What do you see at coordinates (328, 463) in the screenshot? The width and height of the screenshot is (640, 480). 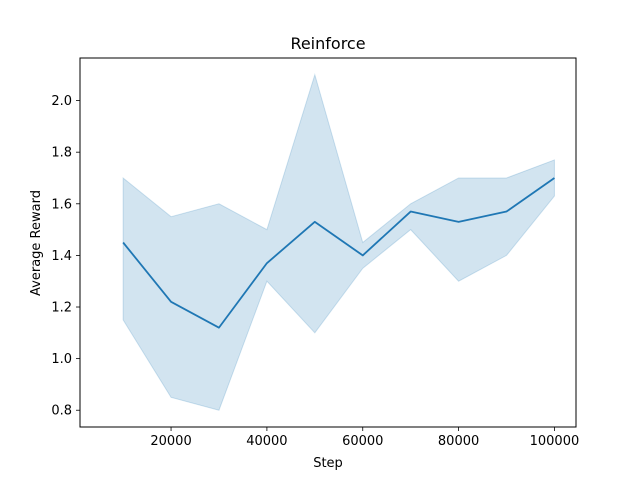 I see `x-axis-label: Step` at bounding box center [328, 463].